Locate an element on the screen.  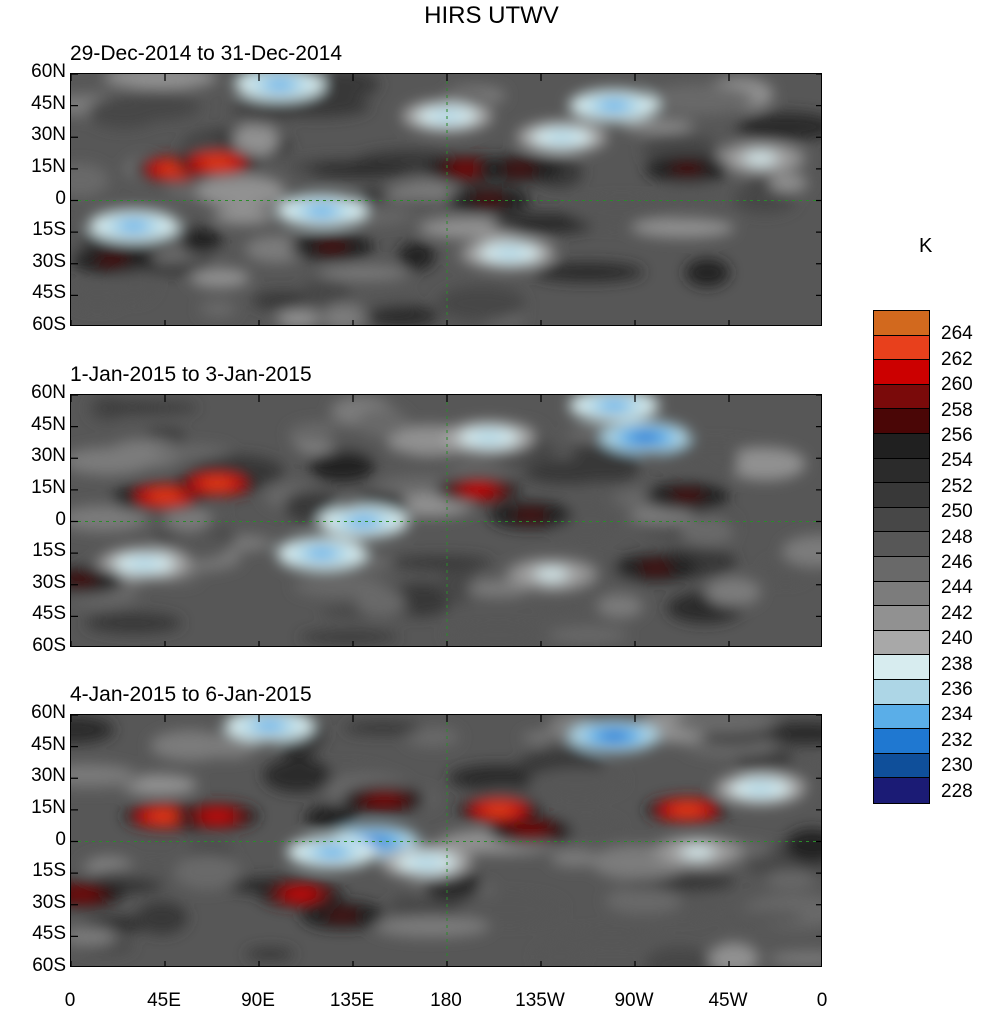
lon-label: 0 is located at coordinates (70, 1000).